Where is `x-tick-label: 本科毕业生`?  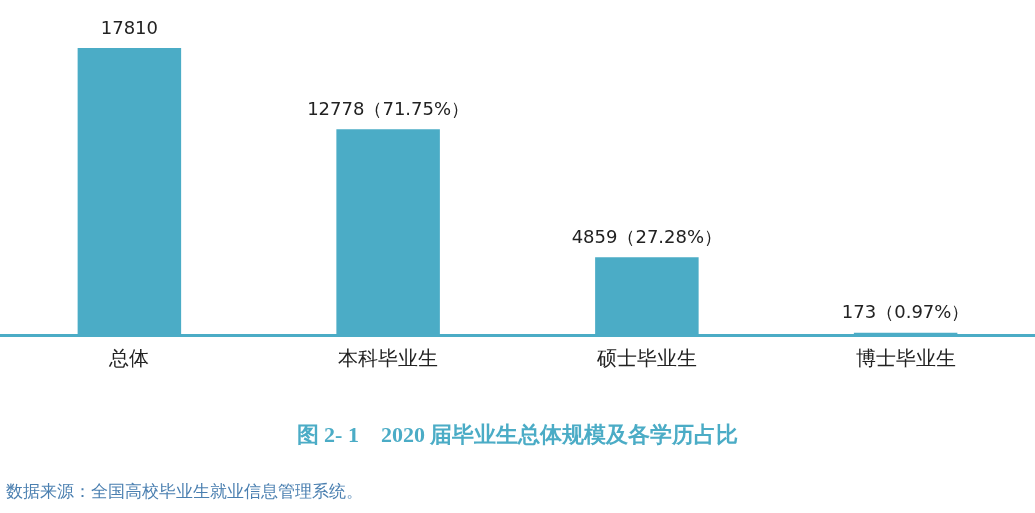 x-tick-label: 本科毕业生 is located at coordinates (388, 357).